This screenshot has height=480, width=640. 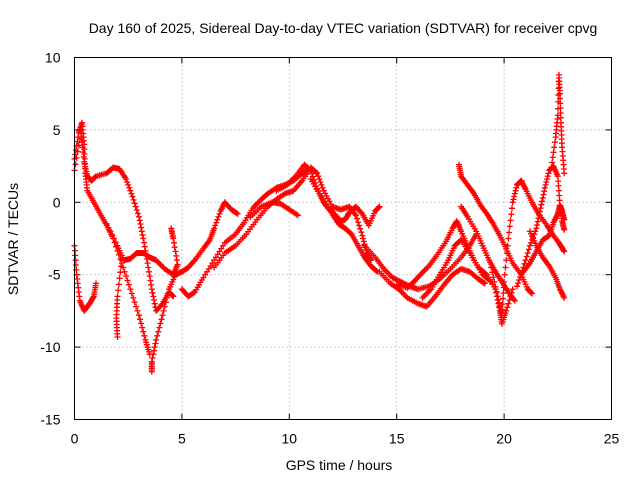 What do you see at coordinates (13, 239) in the screenshot?
I see `y-axis-label: SDTVAR / TECUs` at bounding box center [13, 239].